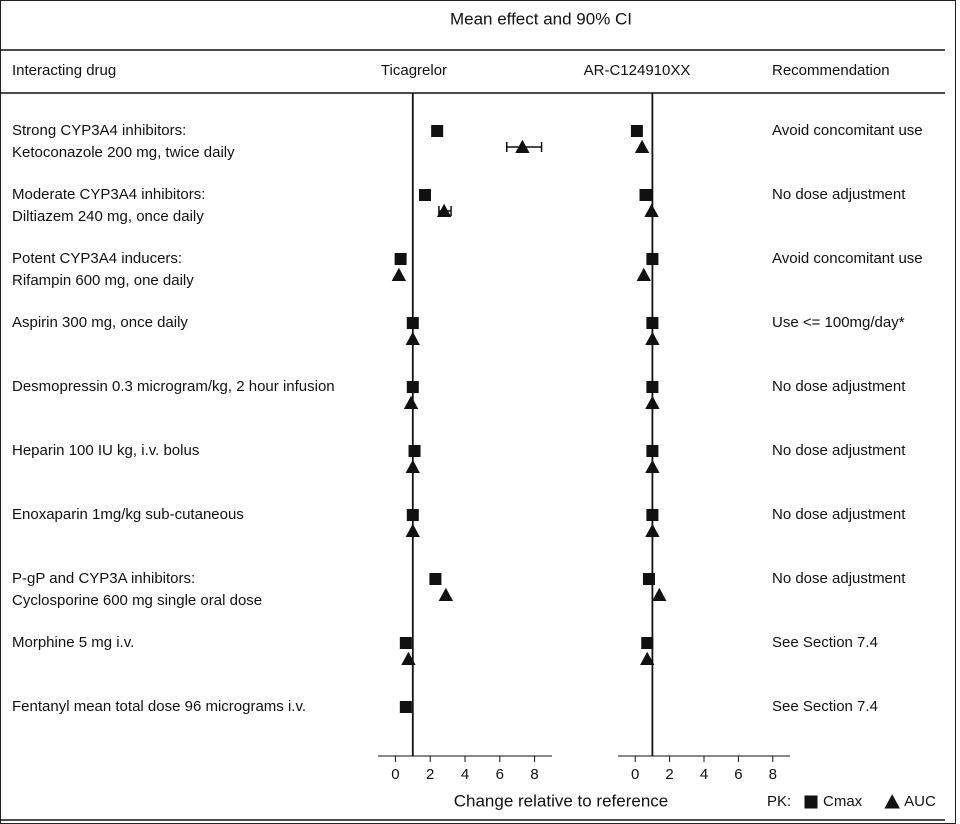 This screenshot has height=824, width=960. I want to click on legend-label: Cmax, so click(843, 801).